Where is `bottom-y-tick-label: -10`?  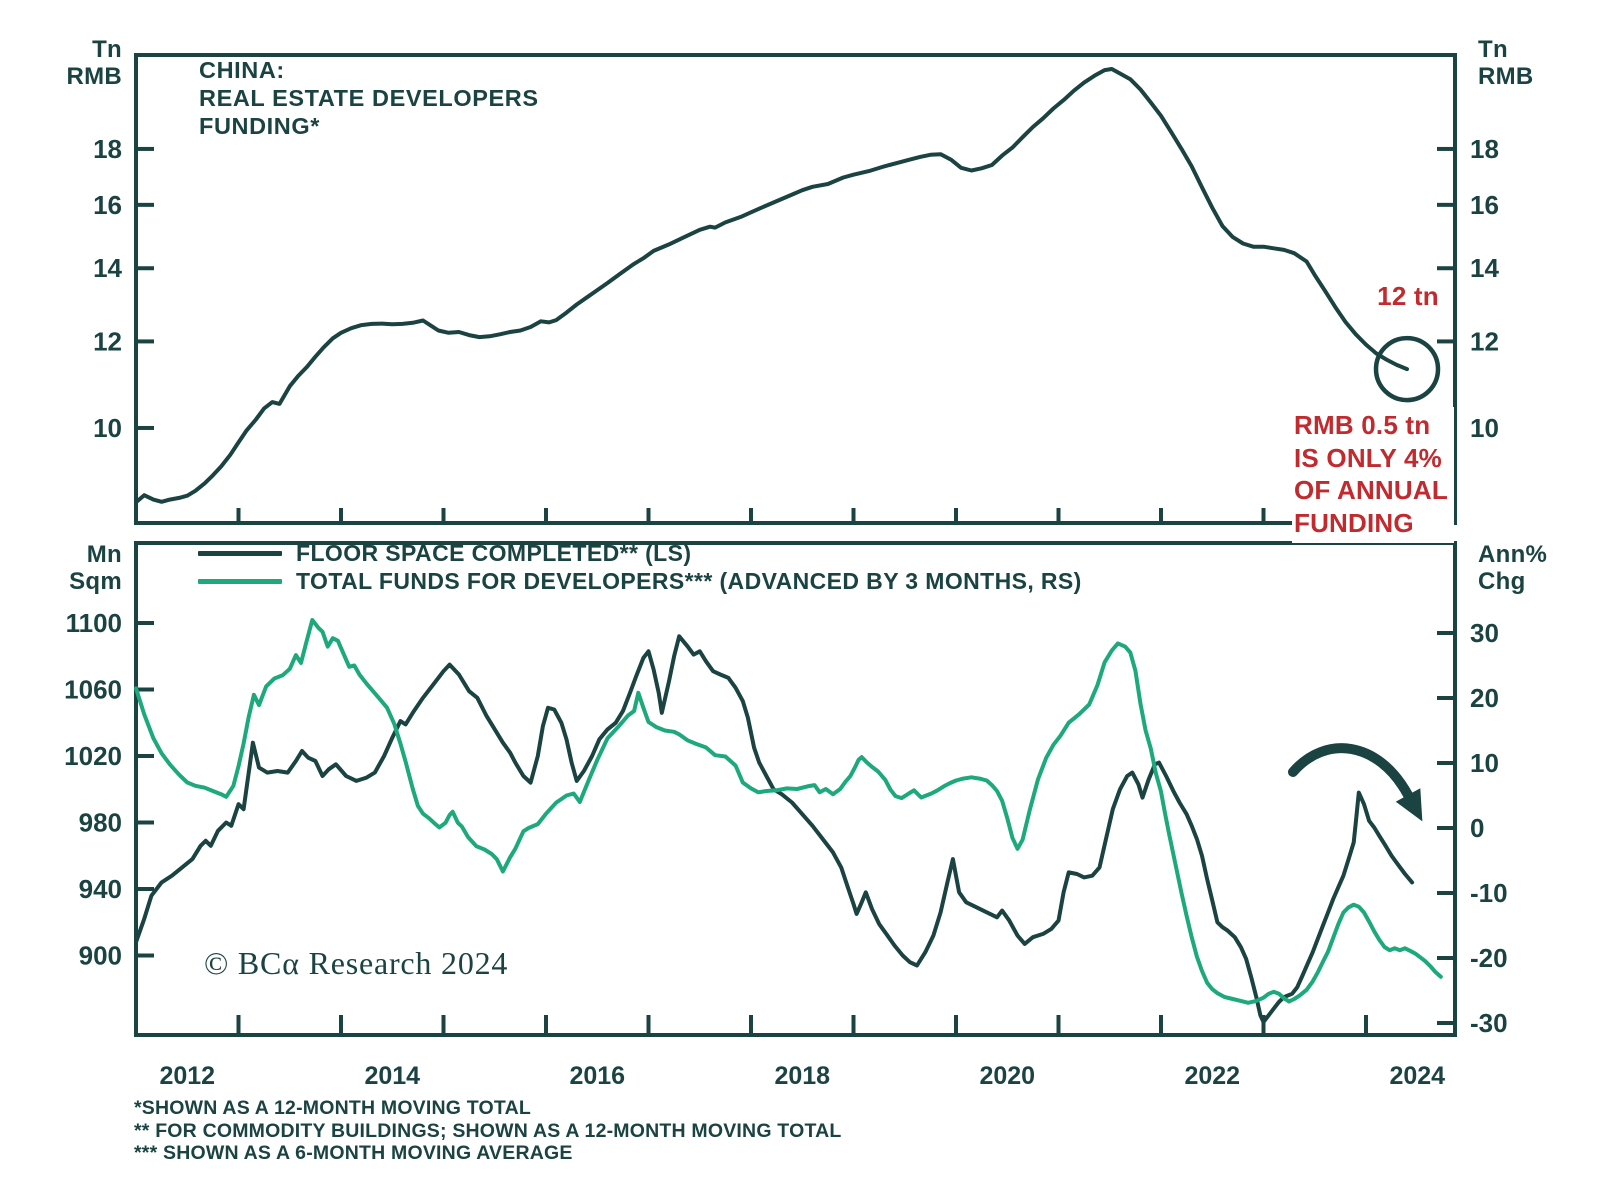 bottom-y-tick-label: -10 is located at coordinates (1489, 893).